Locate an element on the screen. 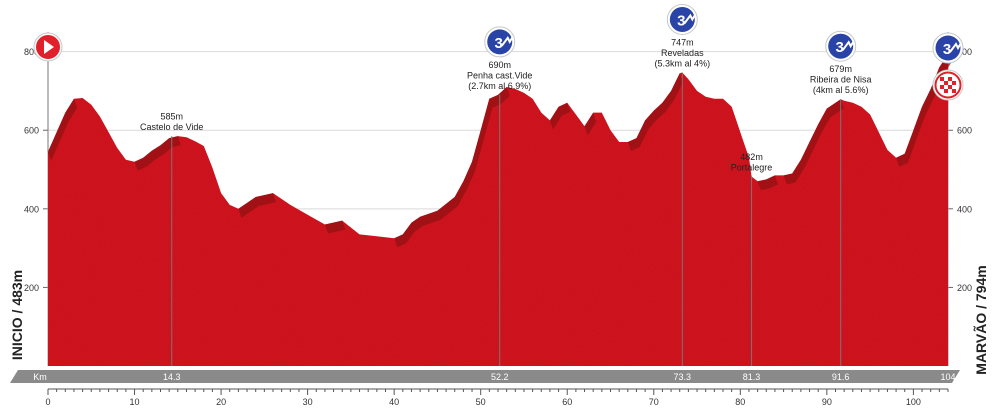 The width and height of the screenshot is (1000, 419). summit-label: 585m is located at coordinates (171, 117).